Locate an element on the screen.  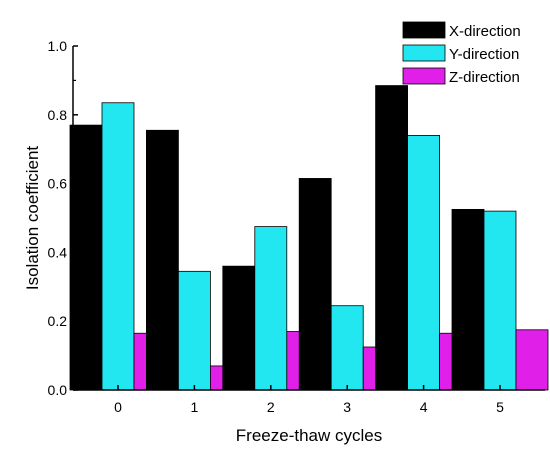
y-axis-title: Isolation coefficient is located at coordinates (32, 218).